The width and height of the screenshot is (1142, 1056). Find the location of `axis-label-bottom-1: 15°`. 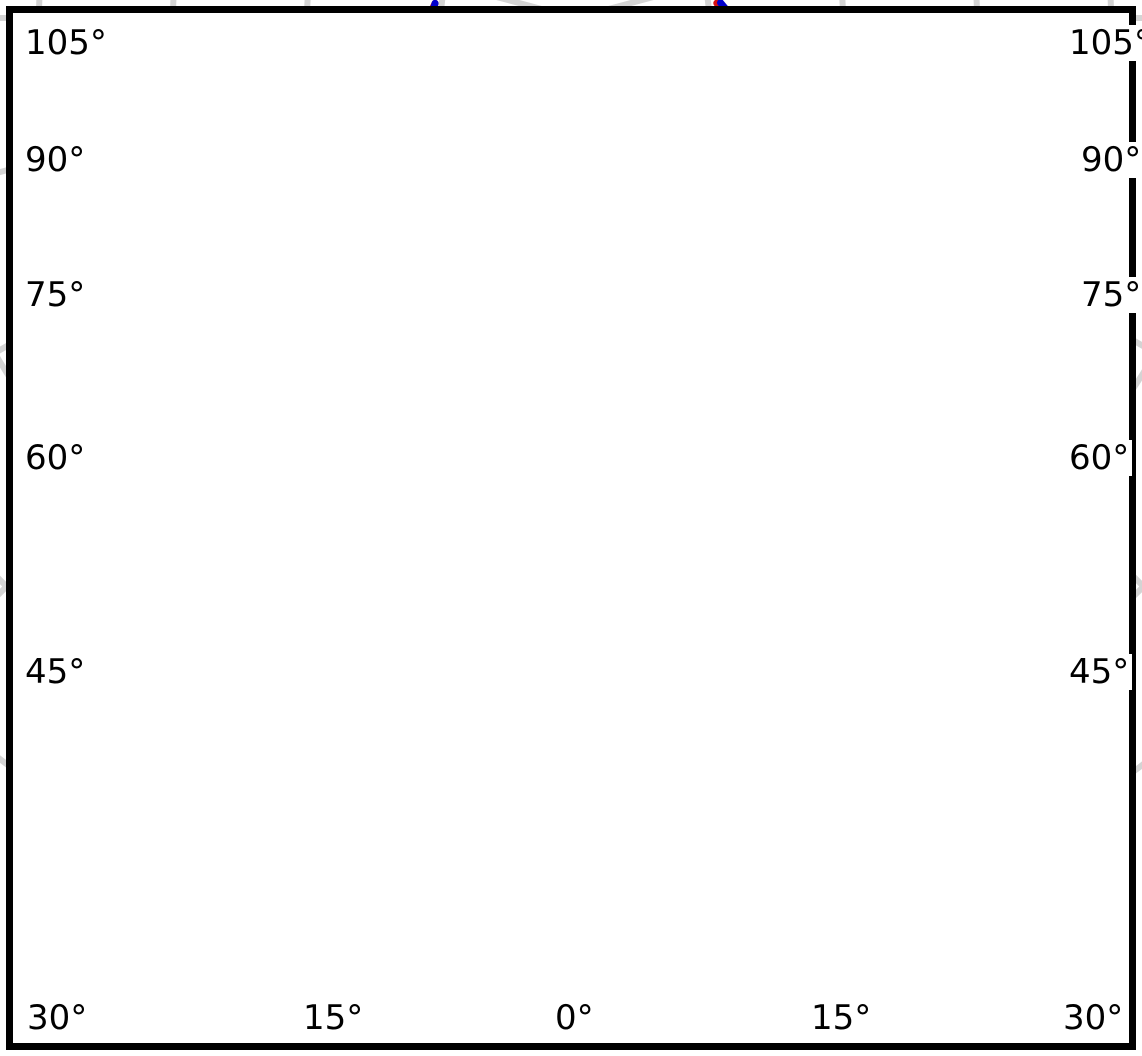

axis-label-bottom-1: 15° is located at coordinates (333, 1018).